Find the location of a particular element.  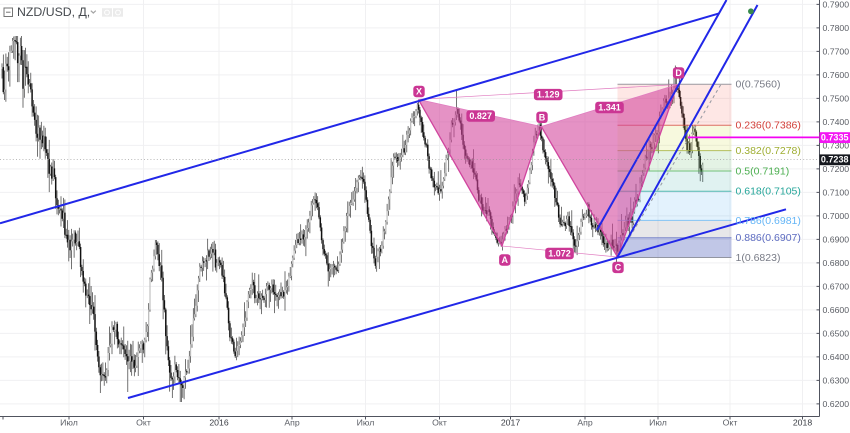

svg-text: 0.236(0.7386) is located at coordinates (768, 126).